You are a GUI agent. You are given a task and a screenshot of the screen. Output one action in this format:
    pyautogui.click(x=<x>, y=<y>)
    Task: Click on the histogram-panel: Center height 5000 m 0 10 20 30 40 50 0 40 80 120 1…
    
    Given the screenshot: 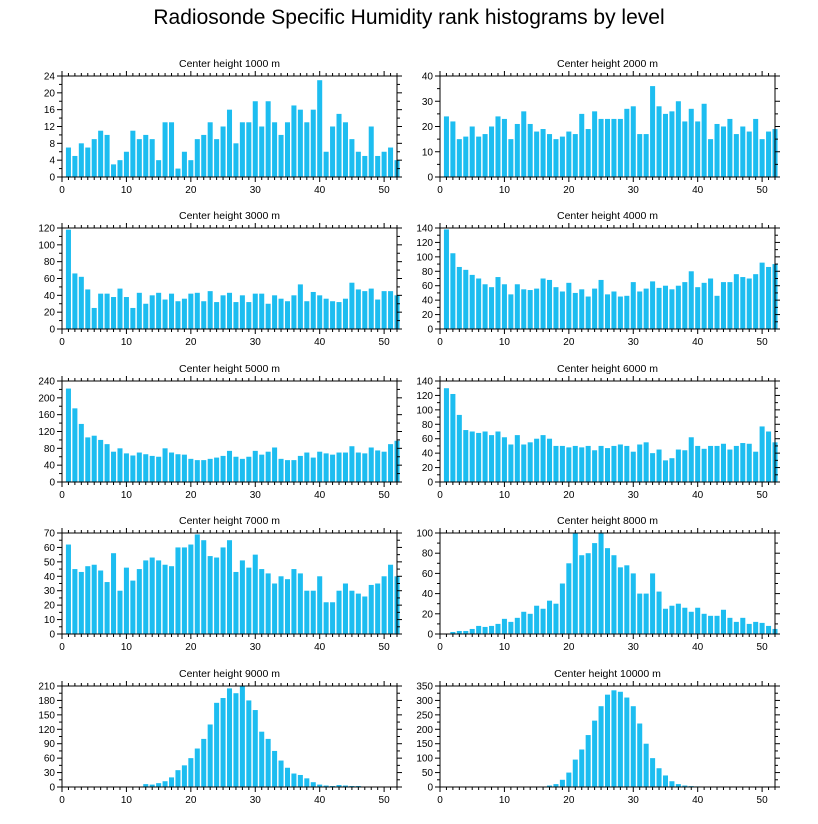 What is the action you would take?
    pyautogui.click(x=220, y=432)
    